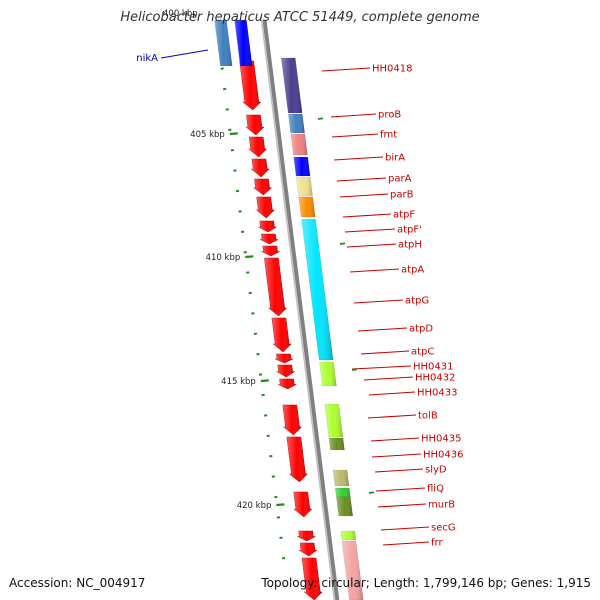  What do you see at coordinates (378, 301) in the screenshot?
I see `leader-atpG` at bounding box center [378, 301].